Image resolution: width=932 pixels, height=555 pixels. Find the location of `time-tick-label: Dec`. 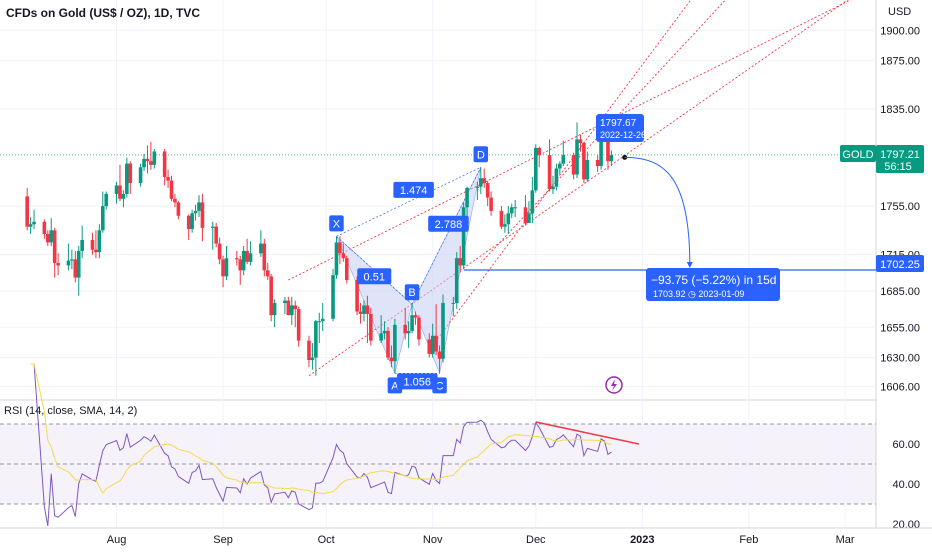

time-tick-label: Dec is located at coordinates (536, 540).